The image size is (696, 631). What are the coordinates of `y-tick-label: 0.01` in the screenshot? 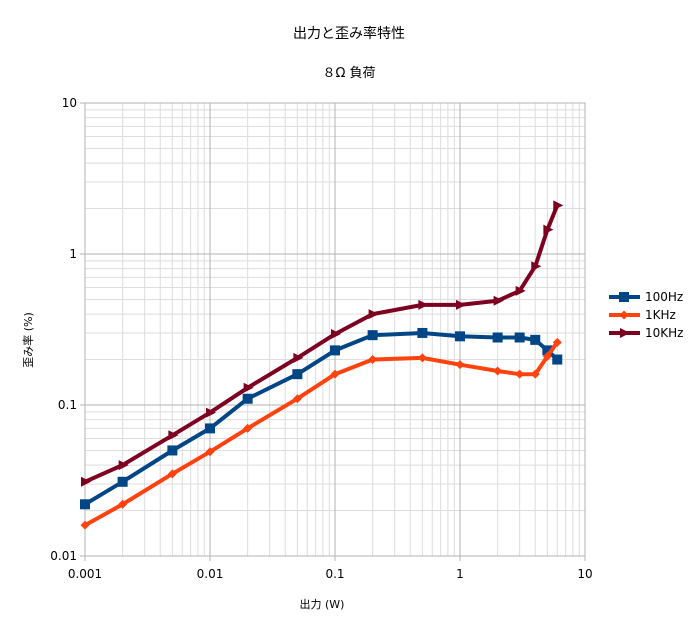 It's located at (63, 556).